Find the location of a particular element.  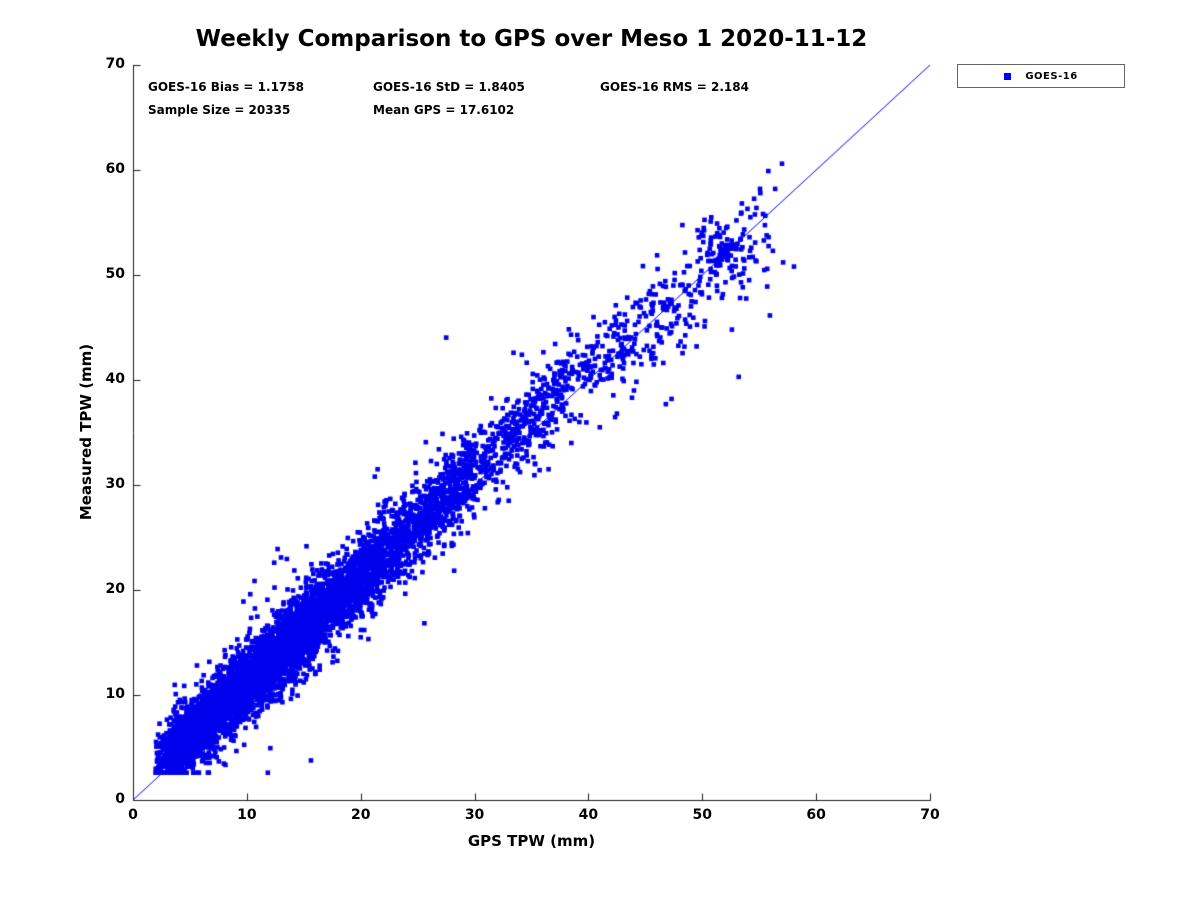

x-tick-label: 20 is located at coordinates (360, 815).